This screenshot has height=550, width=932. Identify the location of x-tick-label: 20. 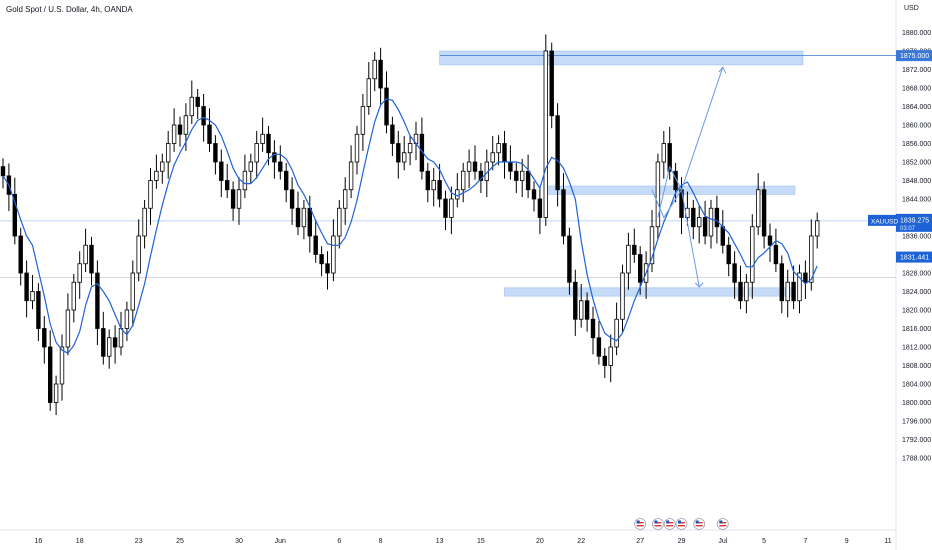
(540, 541).